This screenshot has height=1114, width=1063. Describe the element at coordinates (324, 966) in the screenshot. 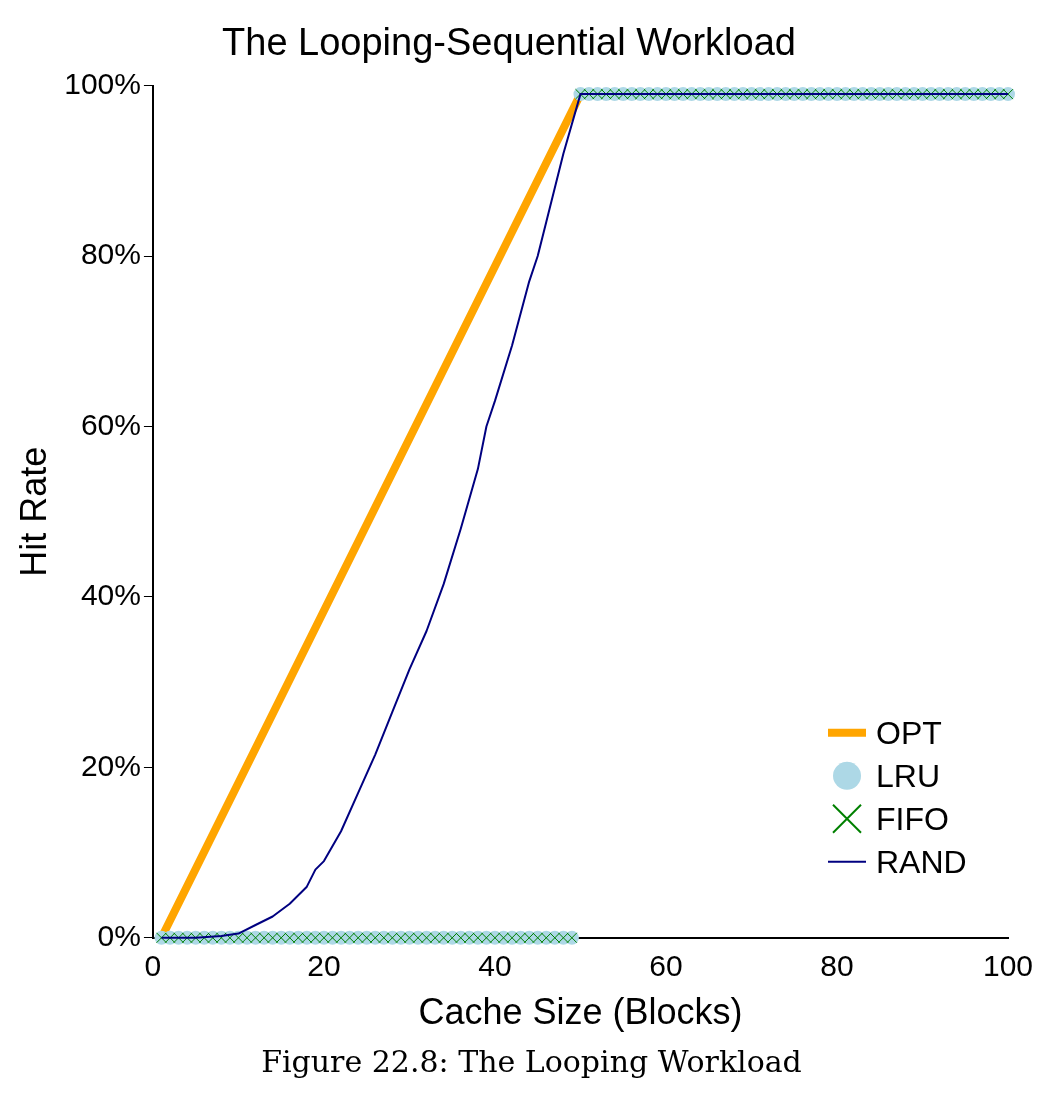

I see `x-tick-label: 20` at that location.